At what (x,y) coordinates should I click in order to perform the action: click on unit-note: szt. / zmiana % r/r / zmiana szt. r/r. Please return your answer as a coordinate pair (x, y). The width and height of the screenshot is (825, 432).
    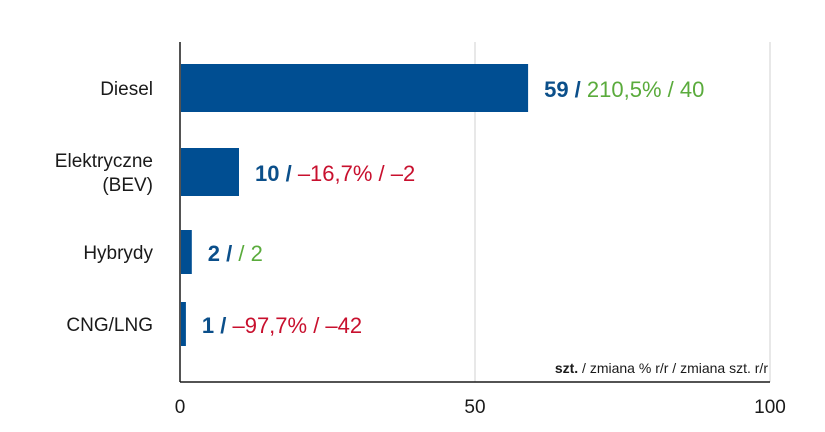
    Looking at the image, I should click on (661, 368).